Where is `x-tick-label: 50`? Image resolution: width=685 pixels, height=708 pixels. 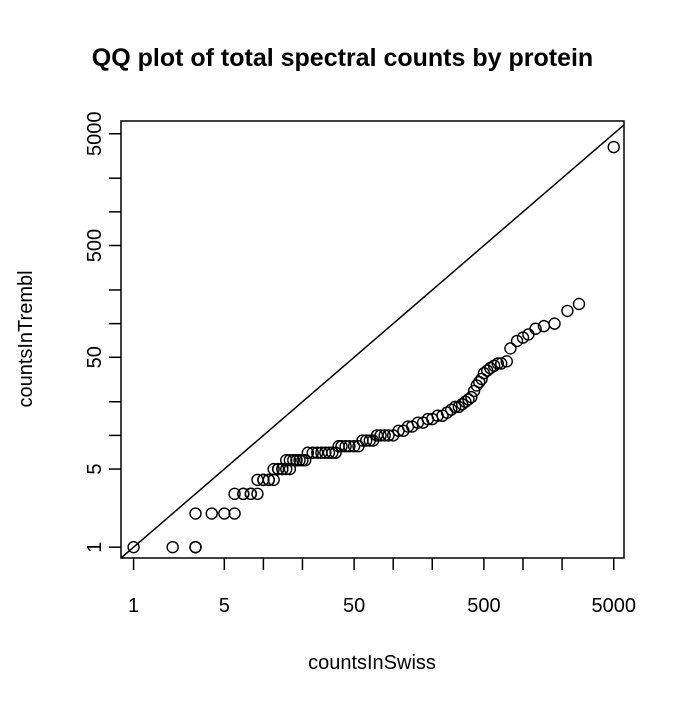
x-tick-label: 50 is located at coordinates (354, 606).